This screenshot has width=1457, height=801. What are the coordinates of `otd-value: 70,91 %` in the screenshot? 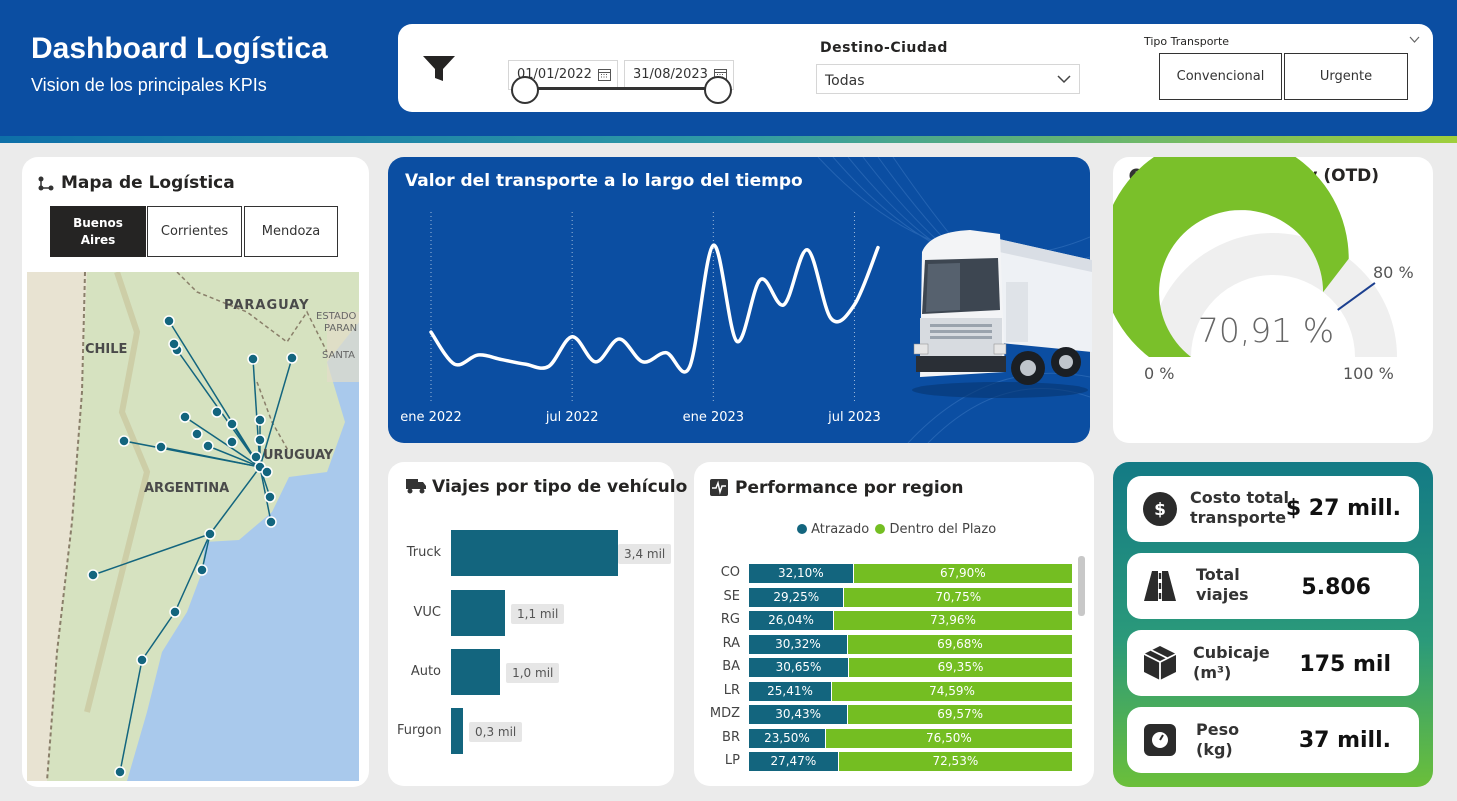 It's located at (1266, 330).